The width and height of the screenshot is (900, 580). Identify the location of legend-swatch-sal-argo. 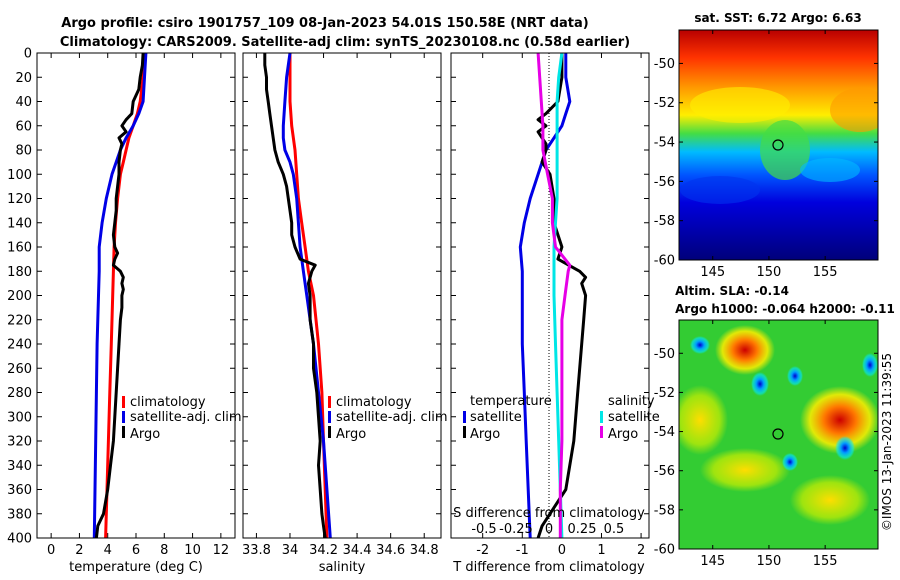
(601, 432).